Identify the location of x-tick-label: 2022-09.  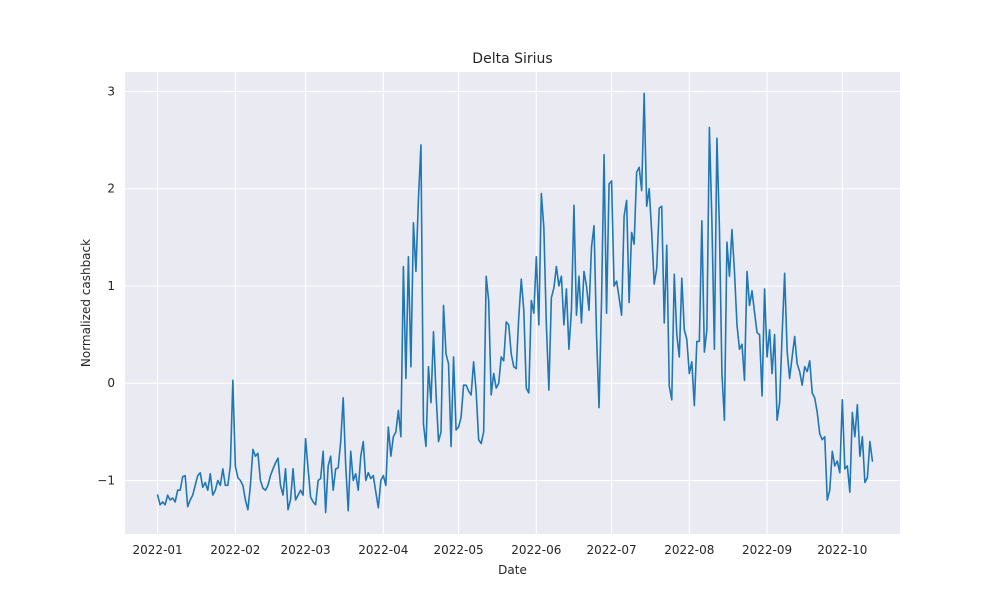
(767, 550).